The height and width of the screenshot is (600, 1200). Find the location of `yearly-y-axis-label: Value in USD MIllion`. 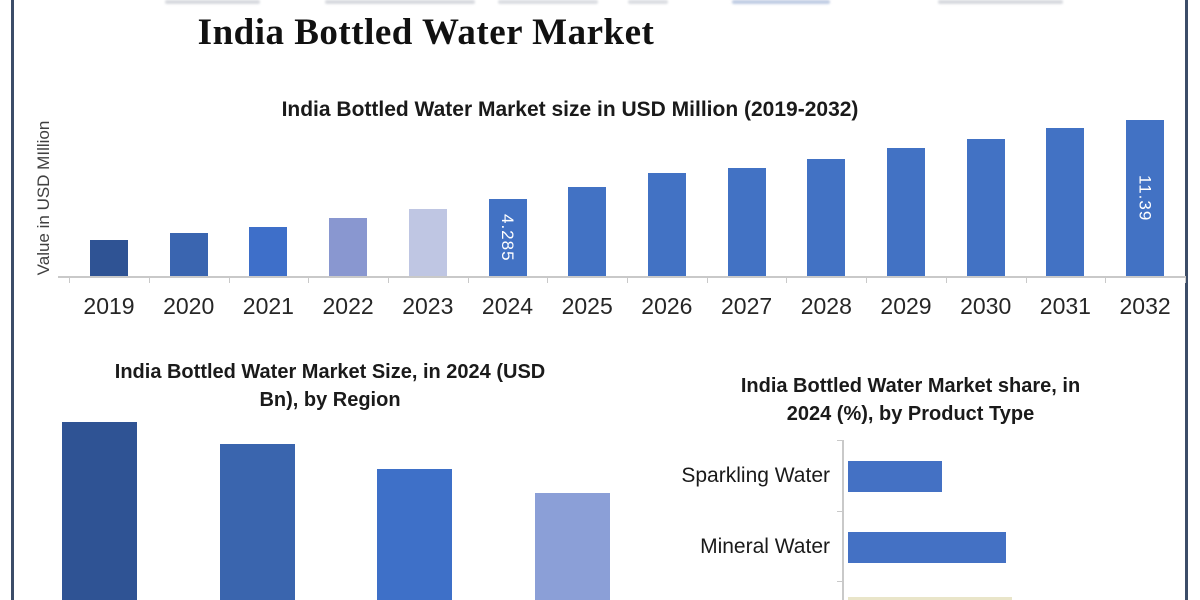

yearly-y-axis-label: Value in USD MIllion is located at coordinates (43, 198).